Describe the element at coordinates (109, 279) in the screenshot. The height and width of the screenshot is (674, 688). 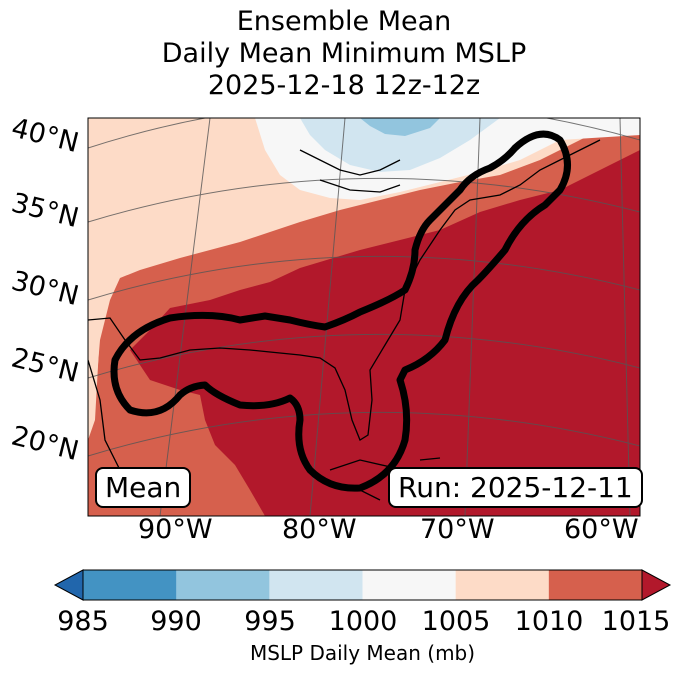
I see `mslp-field-1005-1010-west` at that location.